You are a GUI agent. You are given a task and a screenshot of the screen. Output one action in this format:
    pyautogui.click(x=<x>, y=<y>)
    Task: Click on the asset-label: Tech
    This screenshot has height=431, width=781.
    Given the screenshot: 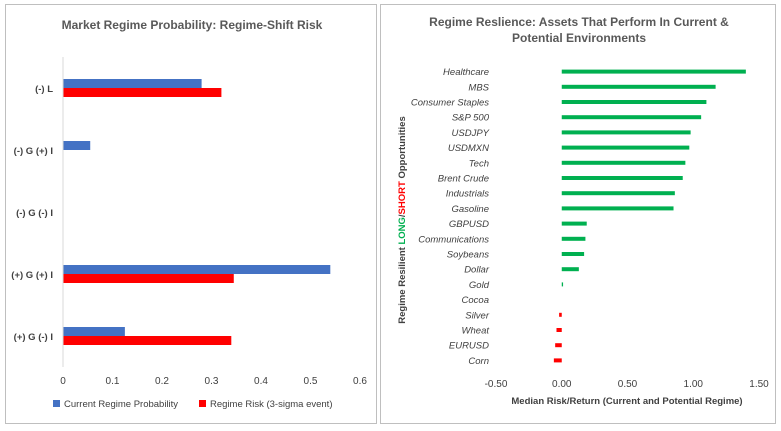 What is the action you would take?
    pyautogui.click(x=479, y=163)
    